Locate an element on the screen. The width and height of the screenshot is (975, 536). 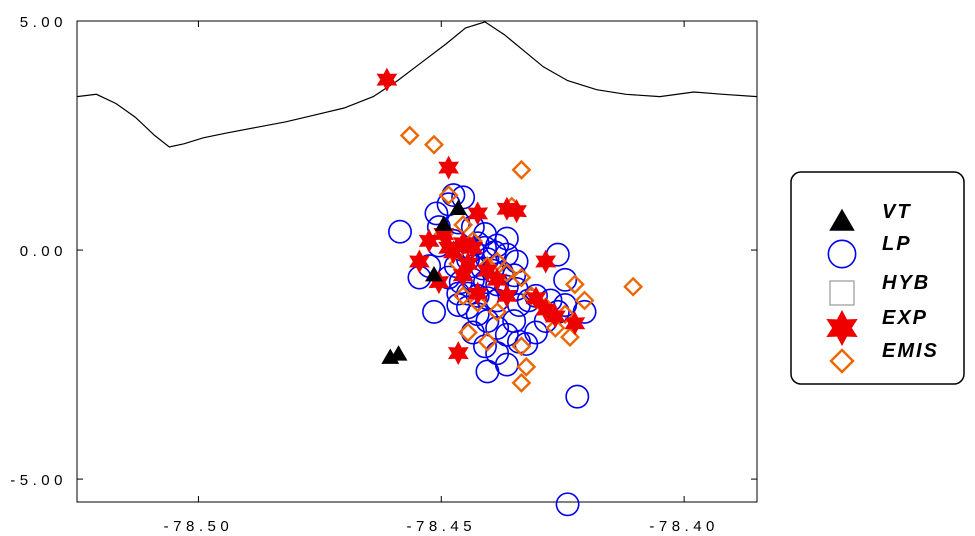
legend-label-exp: EXP is located at coordinates (905, 318).